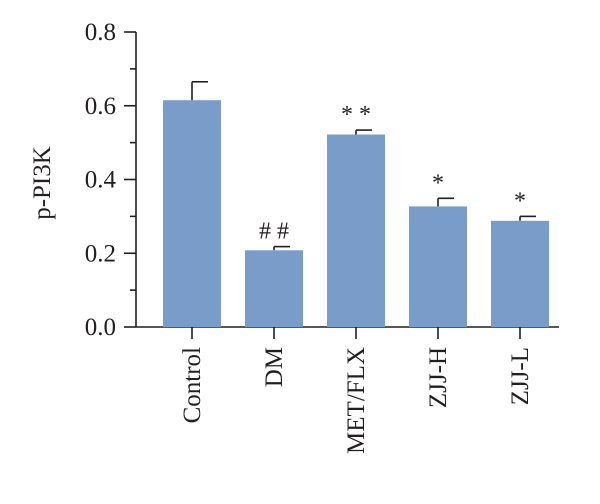 The image size is (600, 504). What do you see at coordinates (274, 232) in the screenshot?
I see `significance-marker: # #` at bounding box center [274, 232].